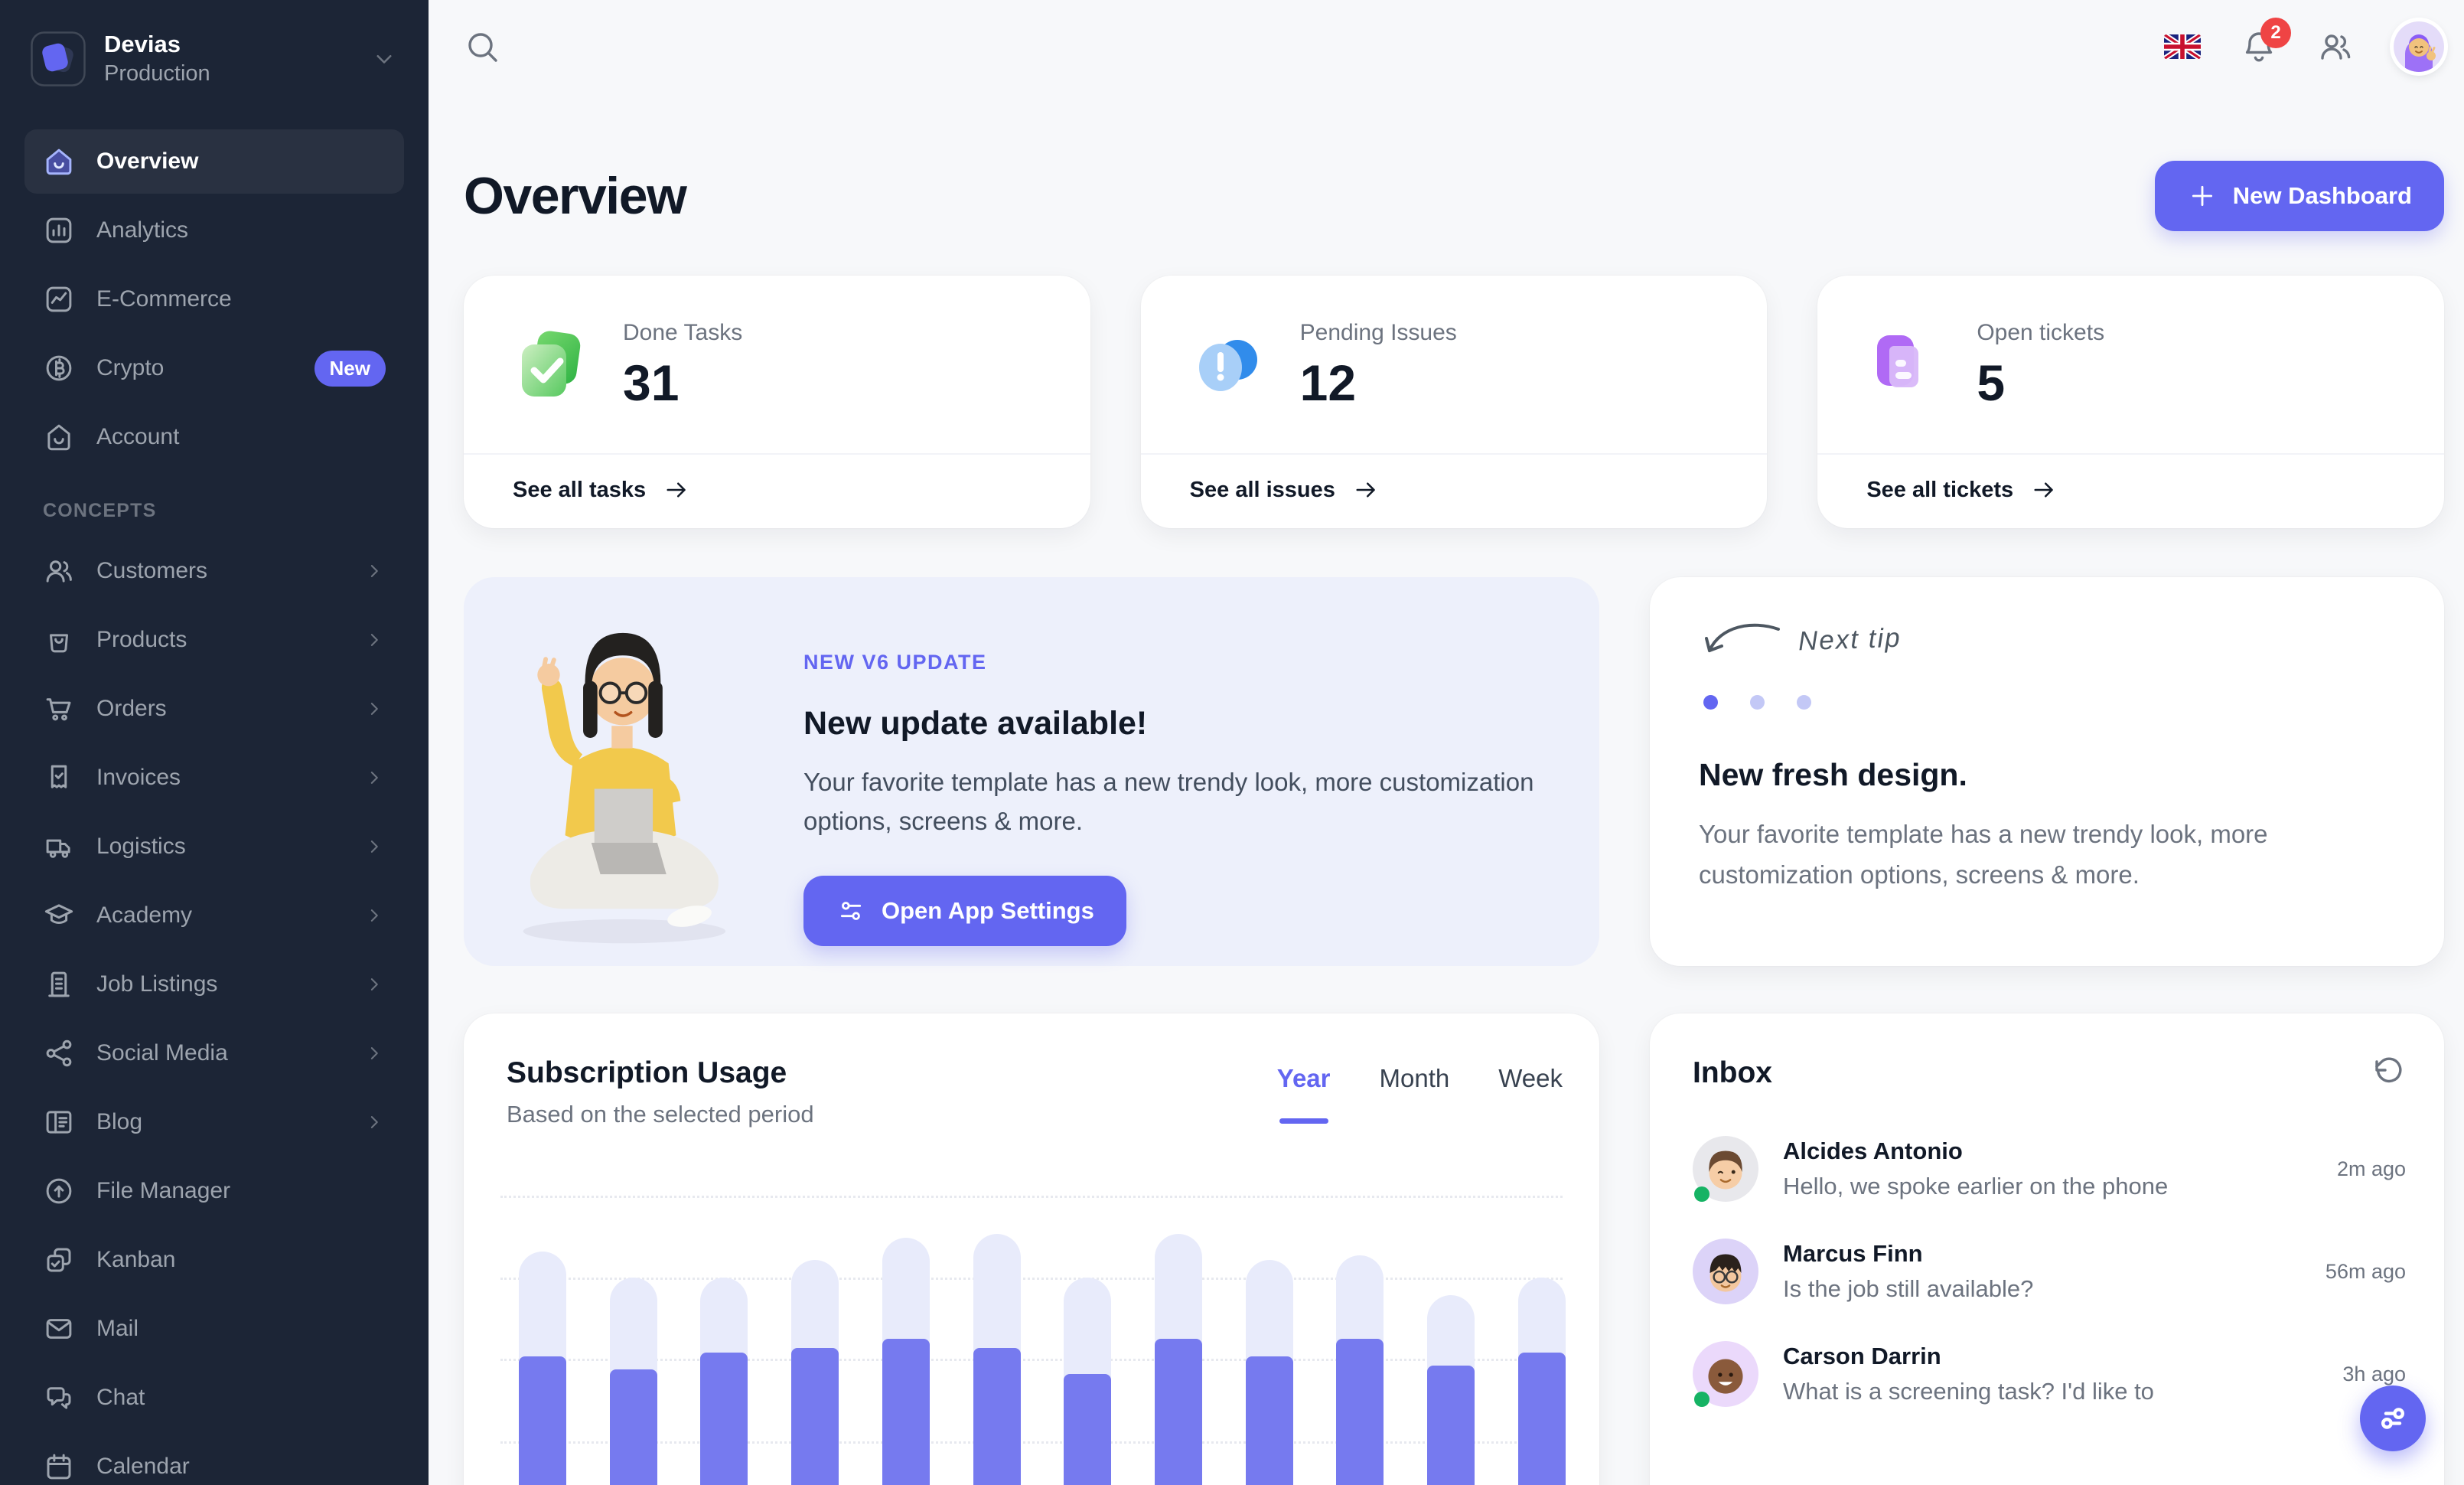 The width and height of the screenshot is (2464, 1485). What do you see at coordinates (214, 846) in the screenshot?
I see `sidebar-item-logistics: Logistics` at bounding box center [214, 846].